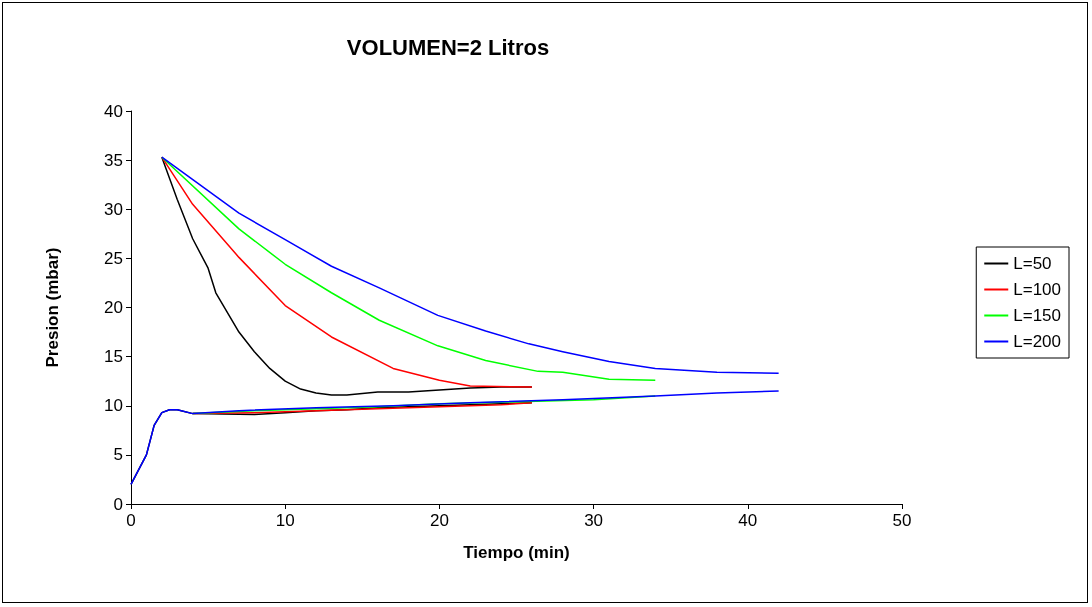 The height and width of the screenshot is (607, 1092). What do you see at coordinates (285, 520) in the screenshot?
I see `x-tick-label: 10` at bounding box center [285, 520].